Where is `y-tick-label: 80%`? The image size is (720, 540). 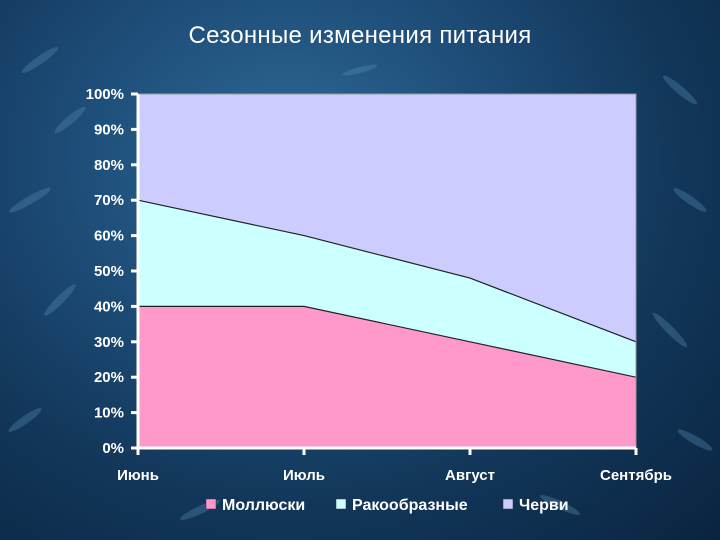
y-tick-label: 80% is located at coordinates (109, 165).